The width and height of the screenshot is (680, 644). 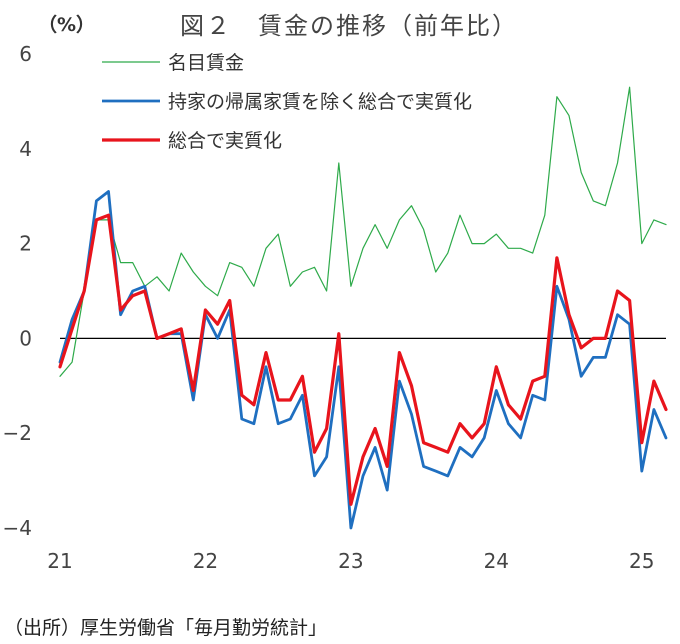 What do you see at coordinates (641, 561) in the screenshot?
I see `x-tick-label: 25` at bounding box center [641, 561].